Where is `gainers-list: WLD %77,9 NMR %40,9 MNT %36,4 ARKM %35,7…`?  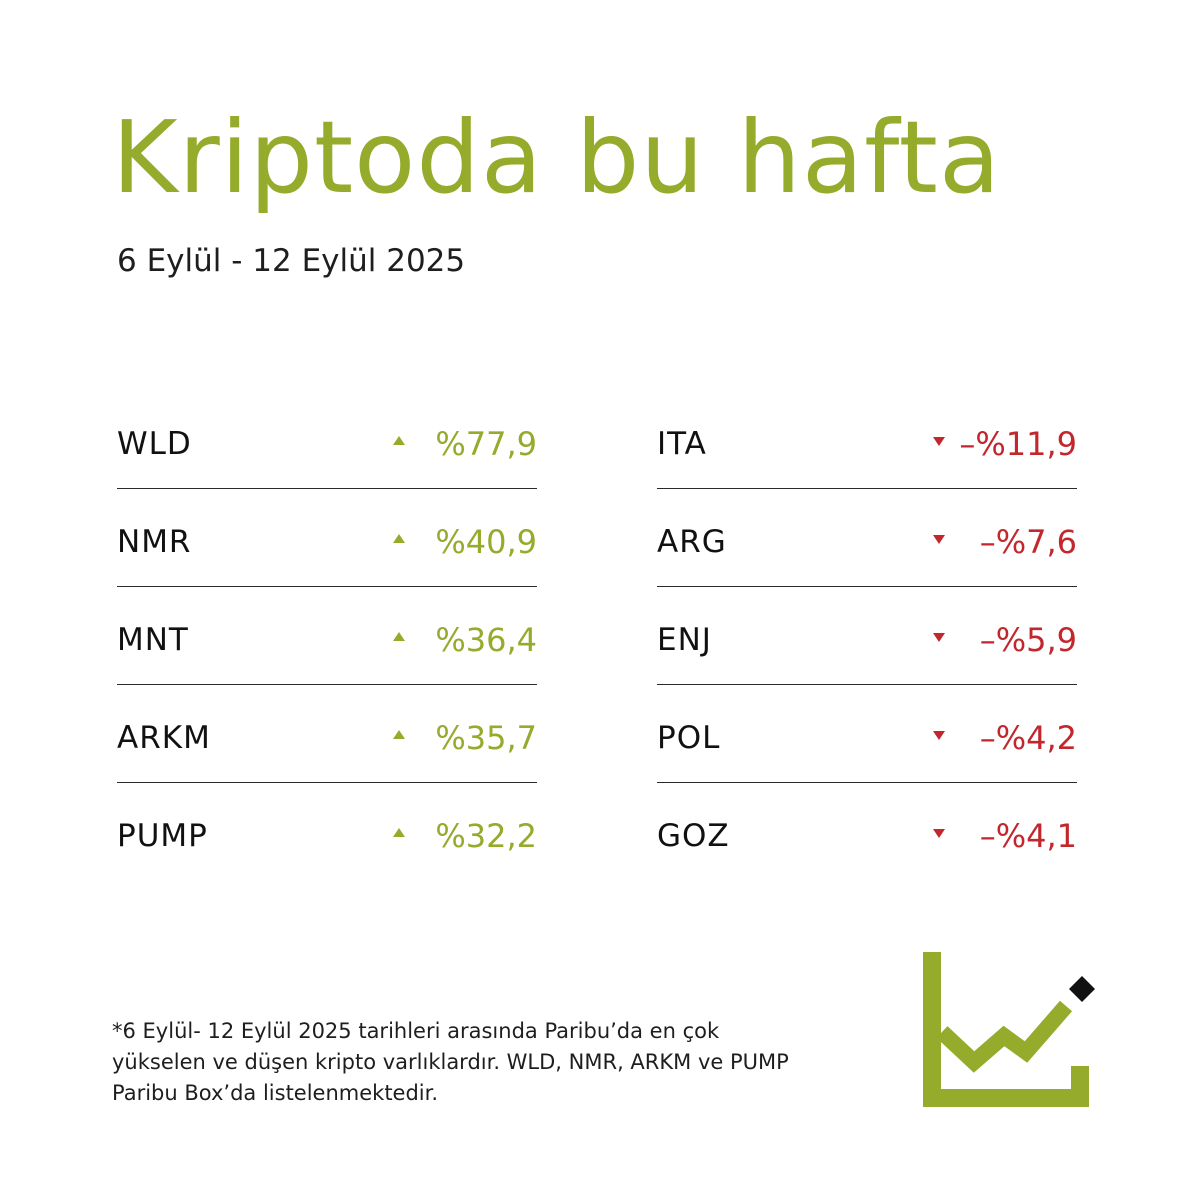 gainers-list: WLD %77,9 NMR %40,9 MNT %36,4 ARKM %35,7… is located at coordinates (327, 655).